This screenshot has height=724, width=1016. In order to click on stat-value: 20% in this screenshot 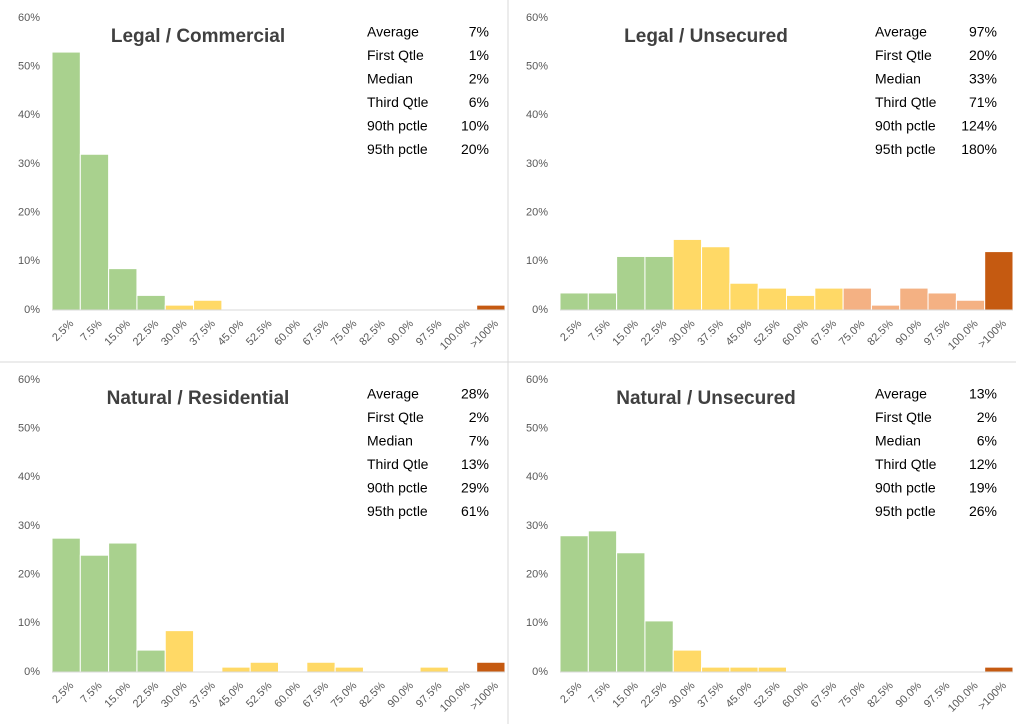, I will do `click(983, 55)`.